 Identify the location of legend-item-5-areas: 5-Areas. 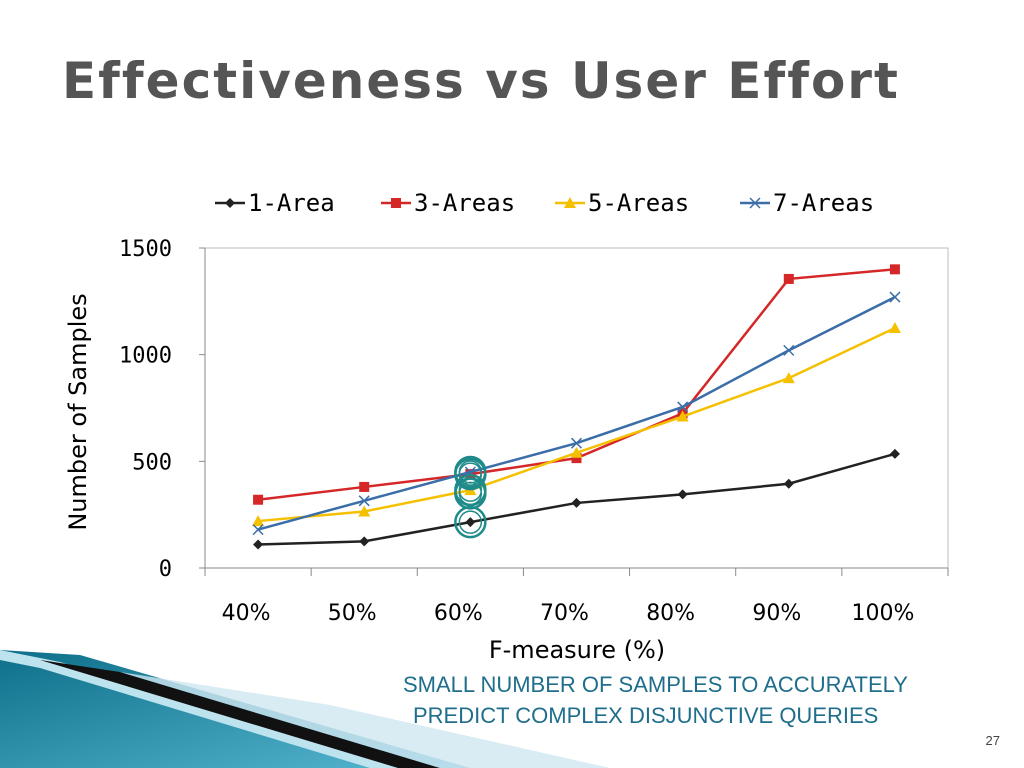
(622, 203).